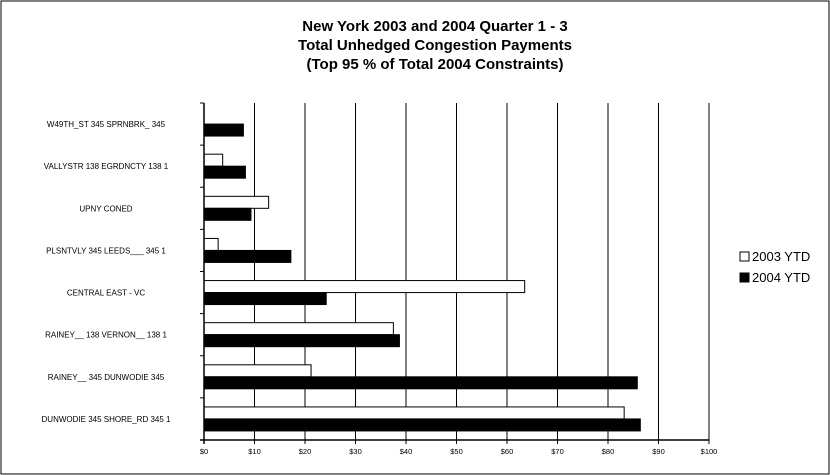 This screenshot has height=475, width=830. Describe the element at coordinates (709, 451) in the screenshot. I see `x-tick-label-10: $100` at that location.